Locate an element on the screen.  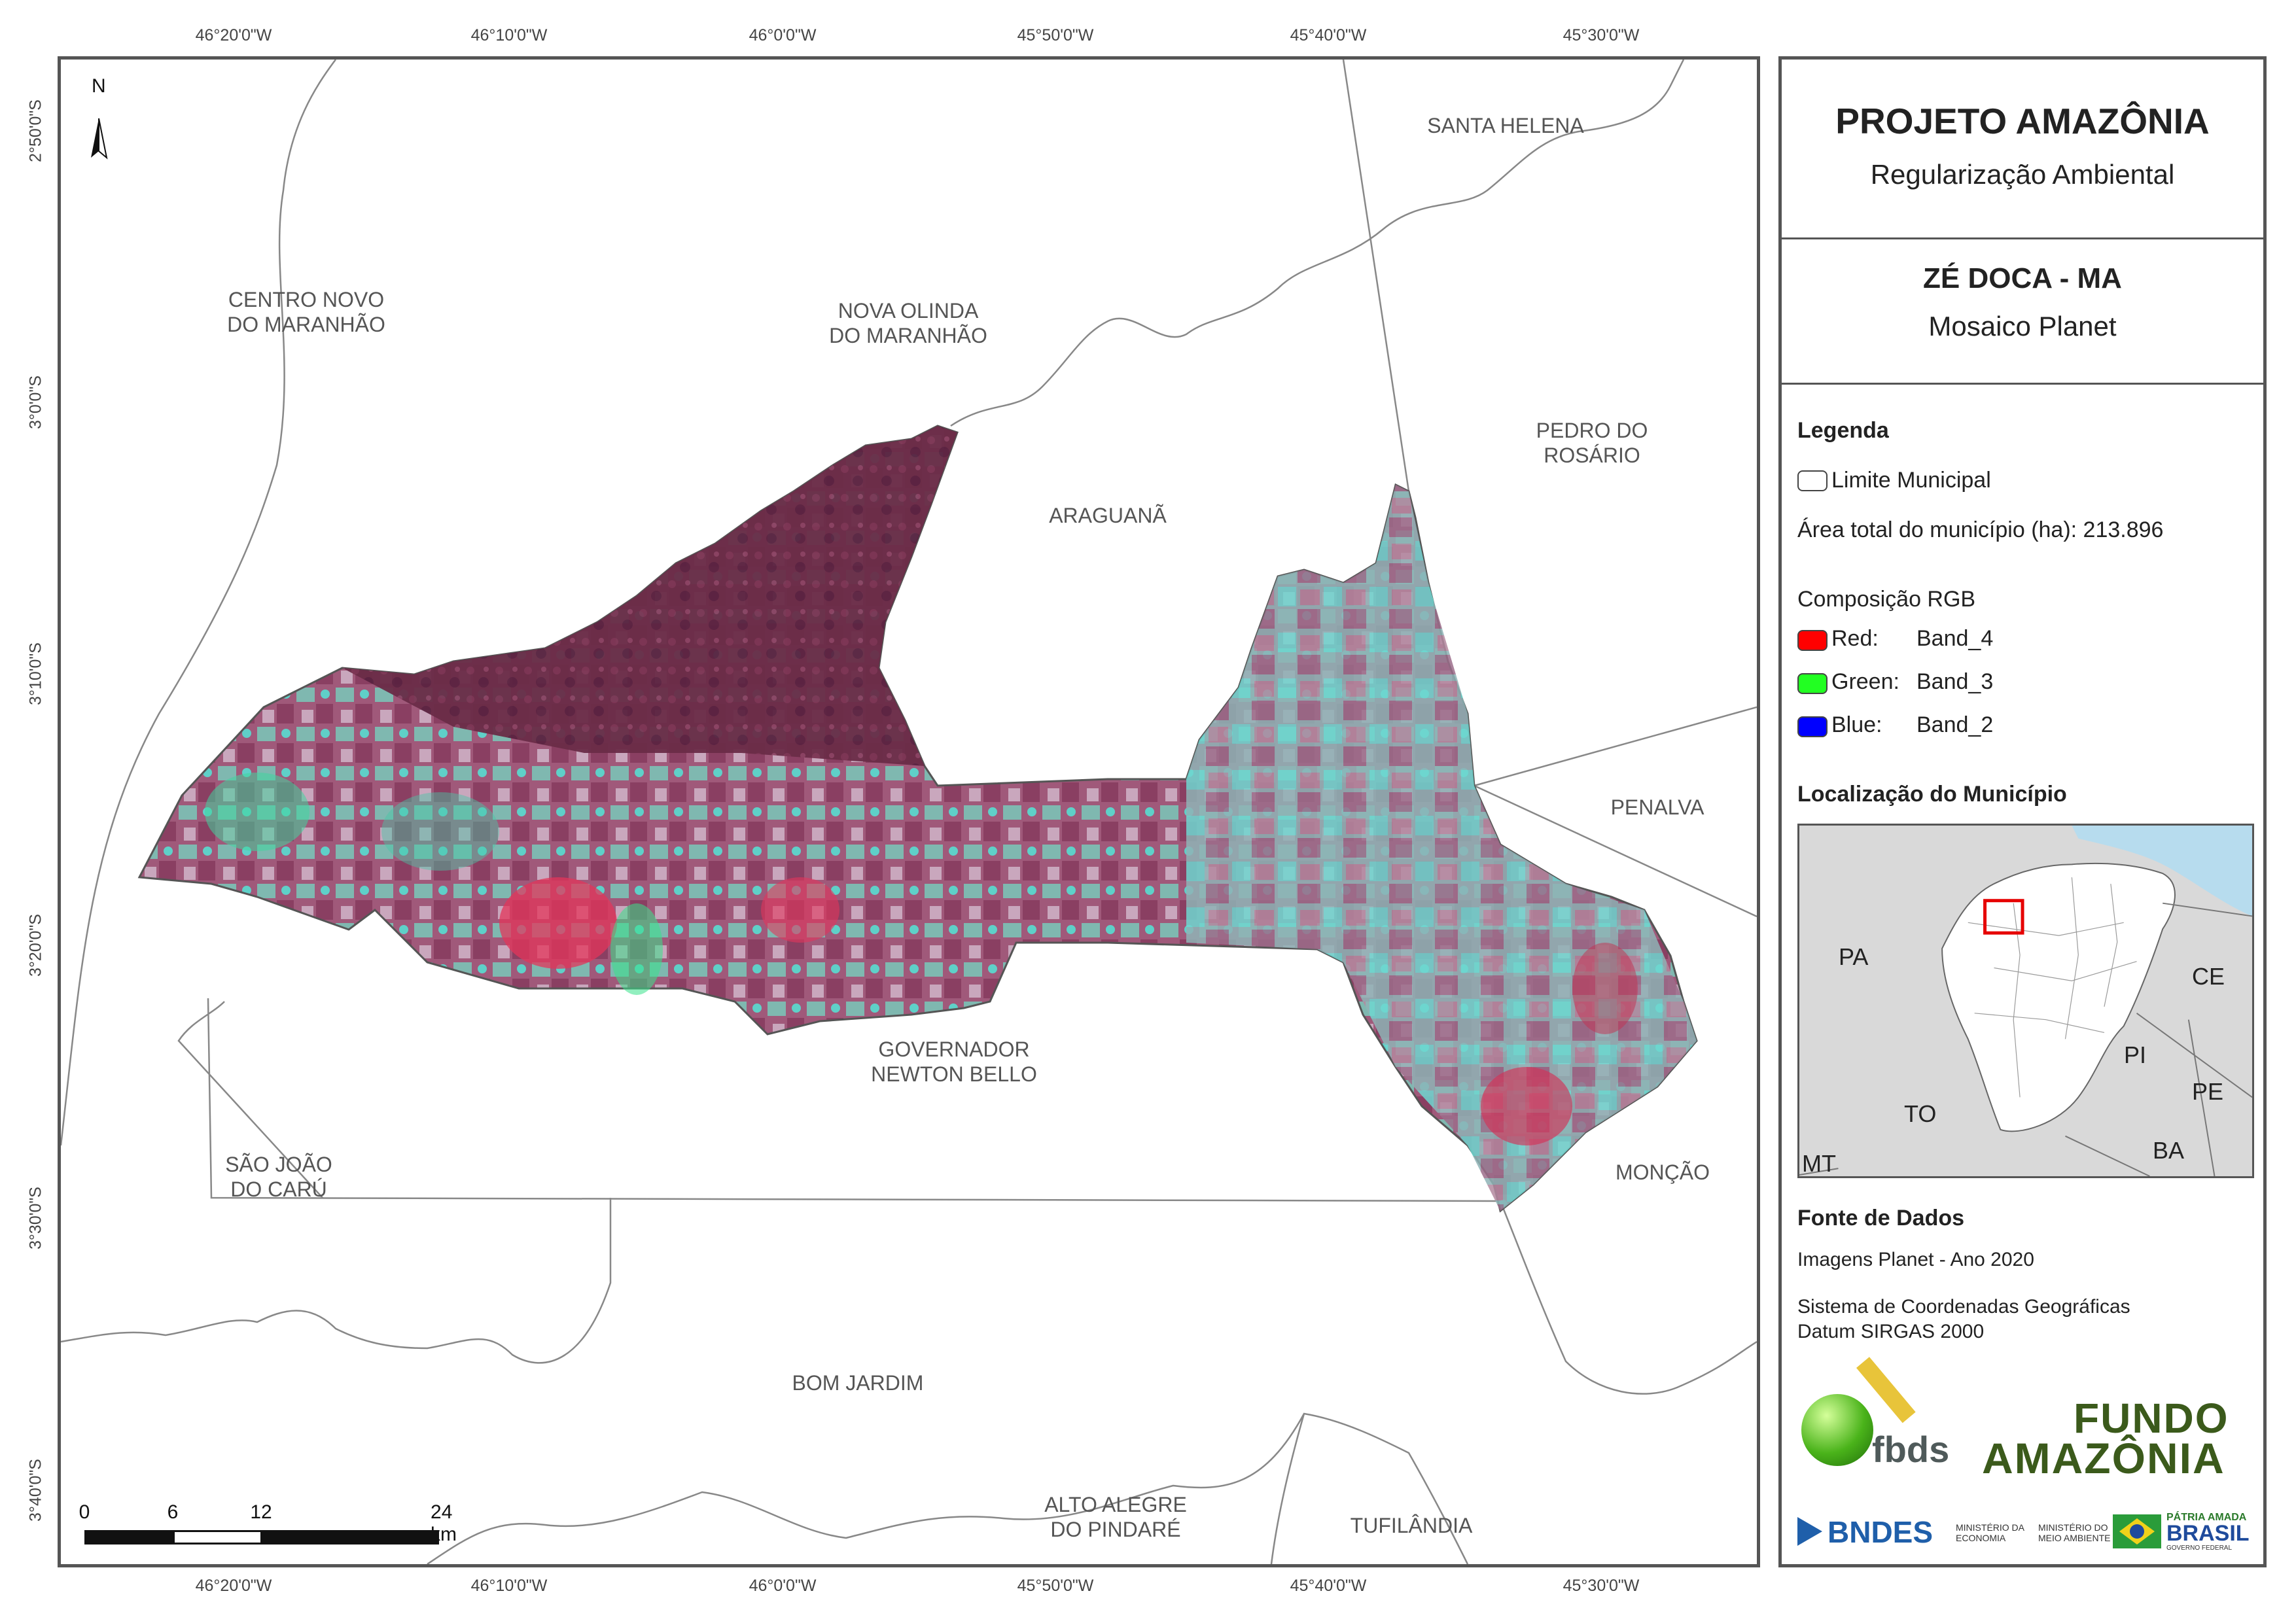
bndes-logo: BNDES is located at coordinates (1869, 1532).